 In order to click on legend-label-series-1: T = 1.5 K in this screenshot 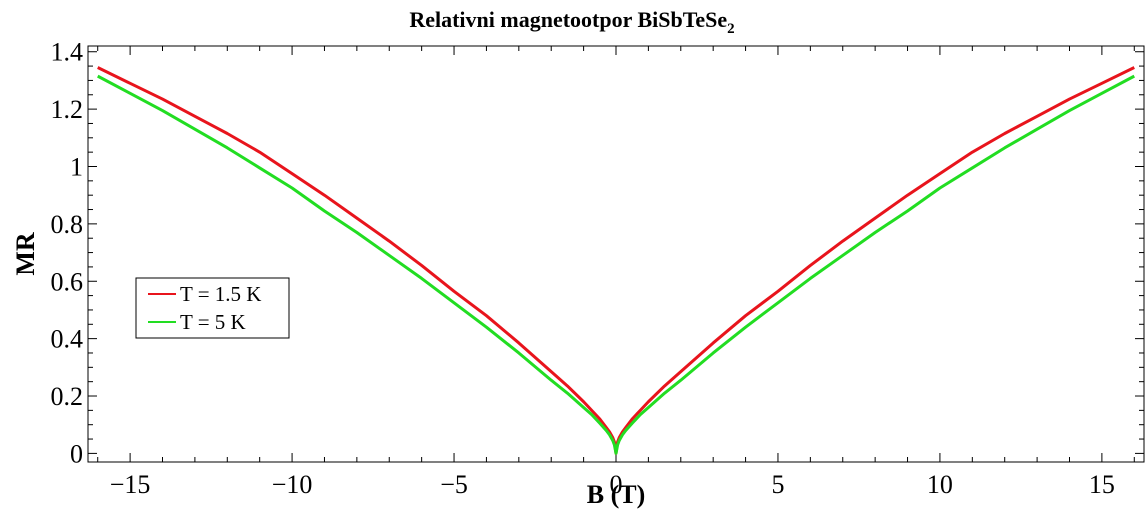, I will do `click(220, 294)`.